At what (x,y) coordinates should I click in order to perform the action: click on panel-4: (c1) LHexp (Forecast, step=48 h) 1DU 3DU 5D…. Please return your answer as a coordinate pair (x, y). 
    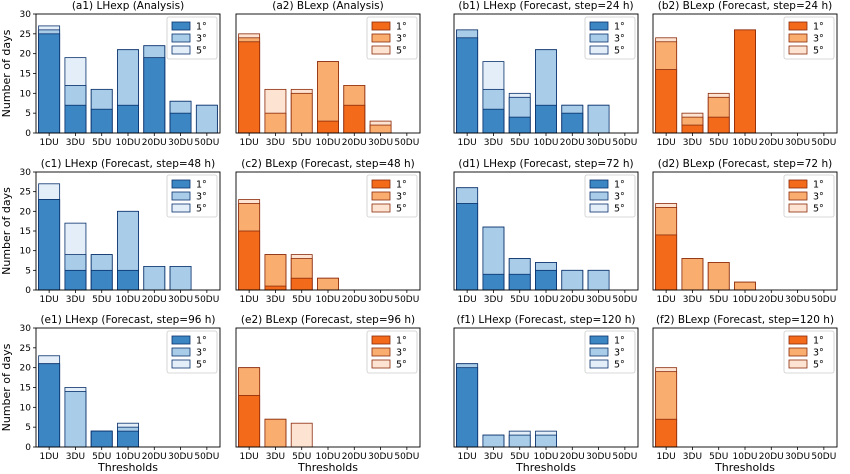
    Looking at the image, I should click on (120, 231).